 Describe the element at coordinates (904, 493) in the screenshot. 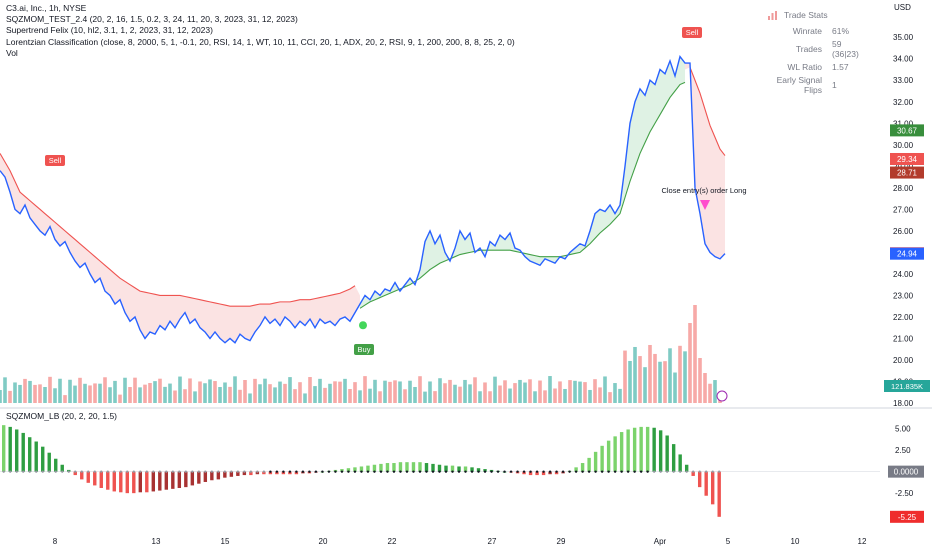

I see `momentum-y-tick: -2.50` at that location.